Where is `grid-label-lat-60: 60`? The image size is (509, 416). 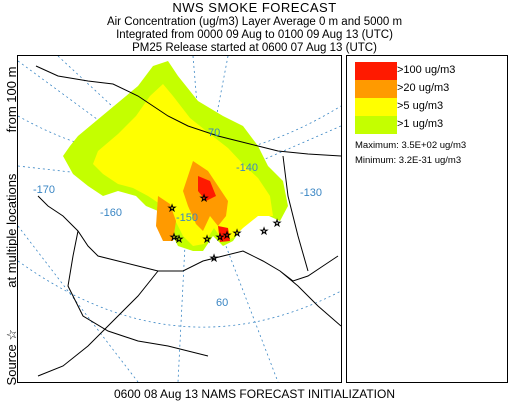 grid-label-lat-60: 60 is located at coordinates (222, 303).